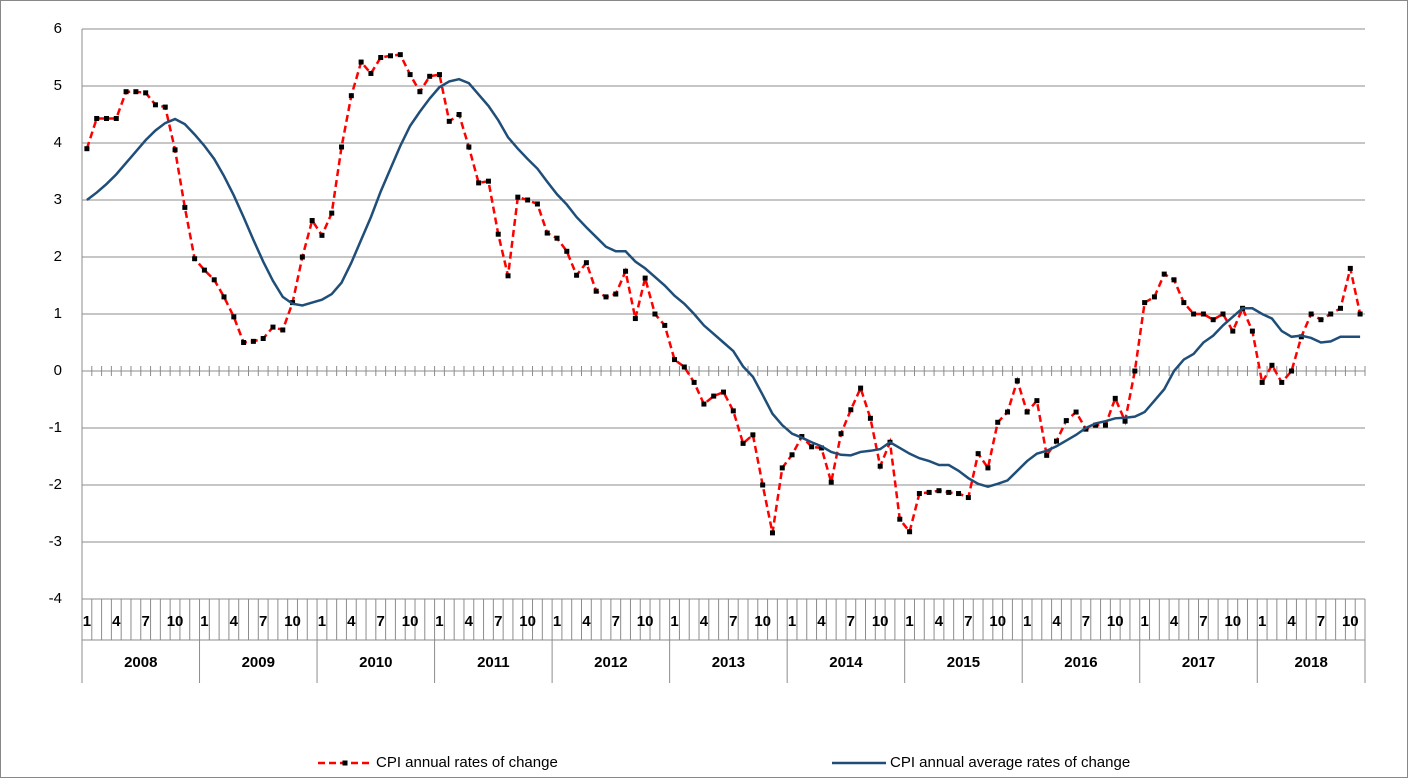 Image resolution: width=1408 pixels, height=778 pixels. Describe the element at coordinates (140, 662) in the screenshot. I see `year-label: 2008` at that location.